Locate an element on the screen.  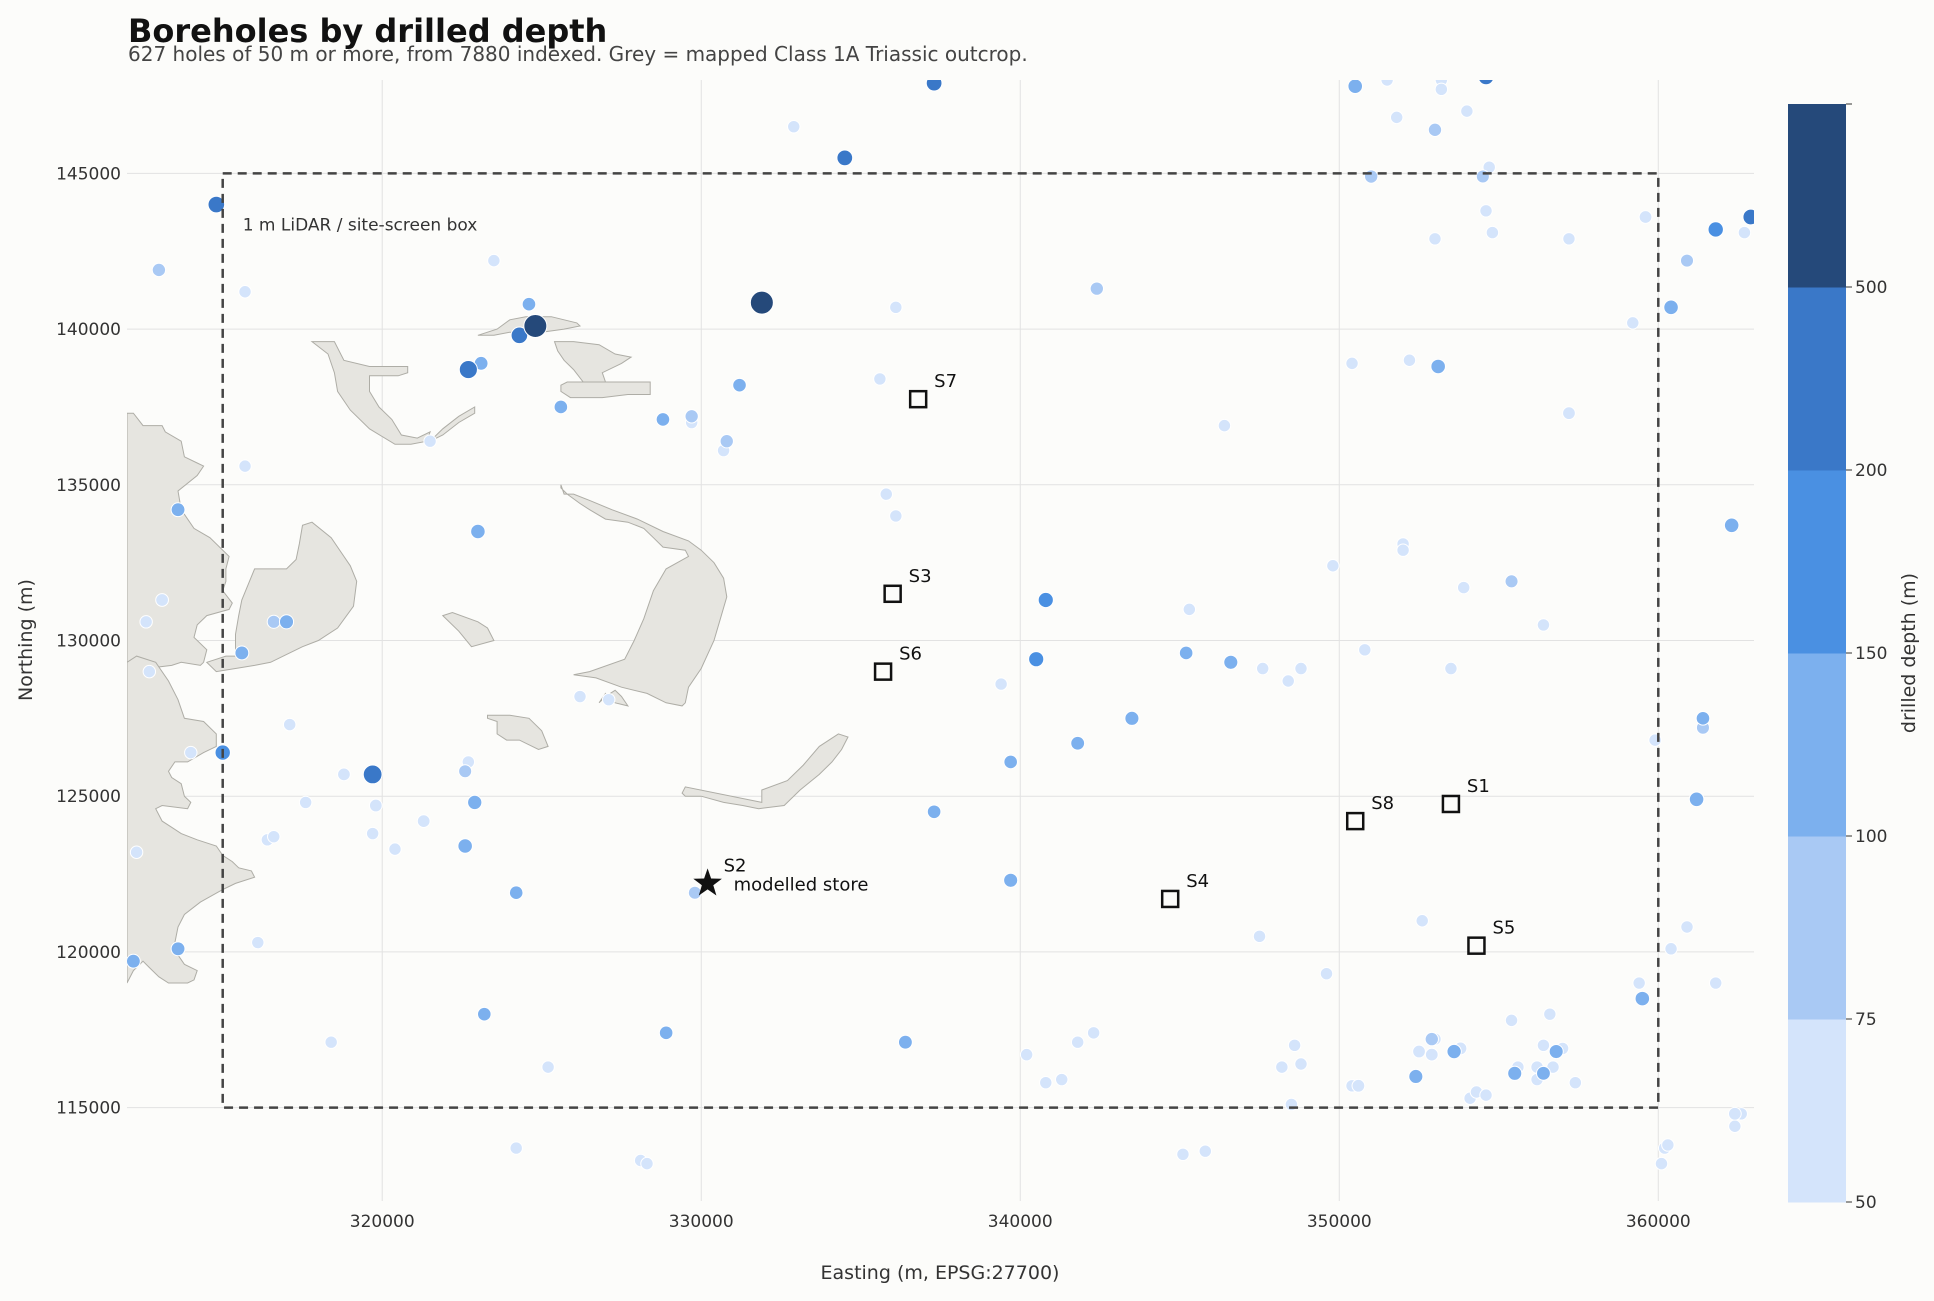
colorbar-tick-label: 100 is located at coordinates (1871, 837).